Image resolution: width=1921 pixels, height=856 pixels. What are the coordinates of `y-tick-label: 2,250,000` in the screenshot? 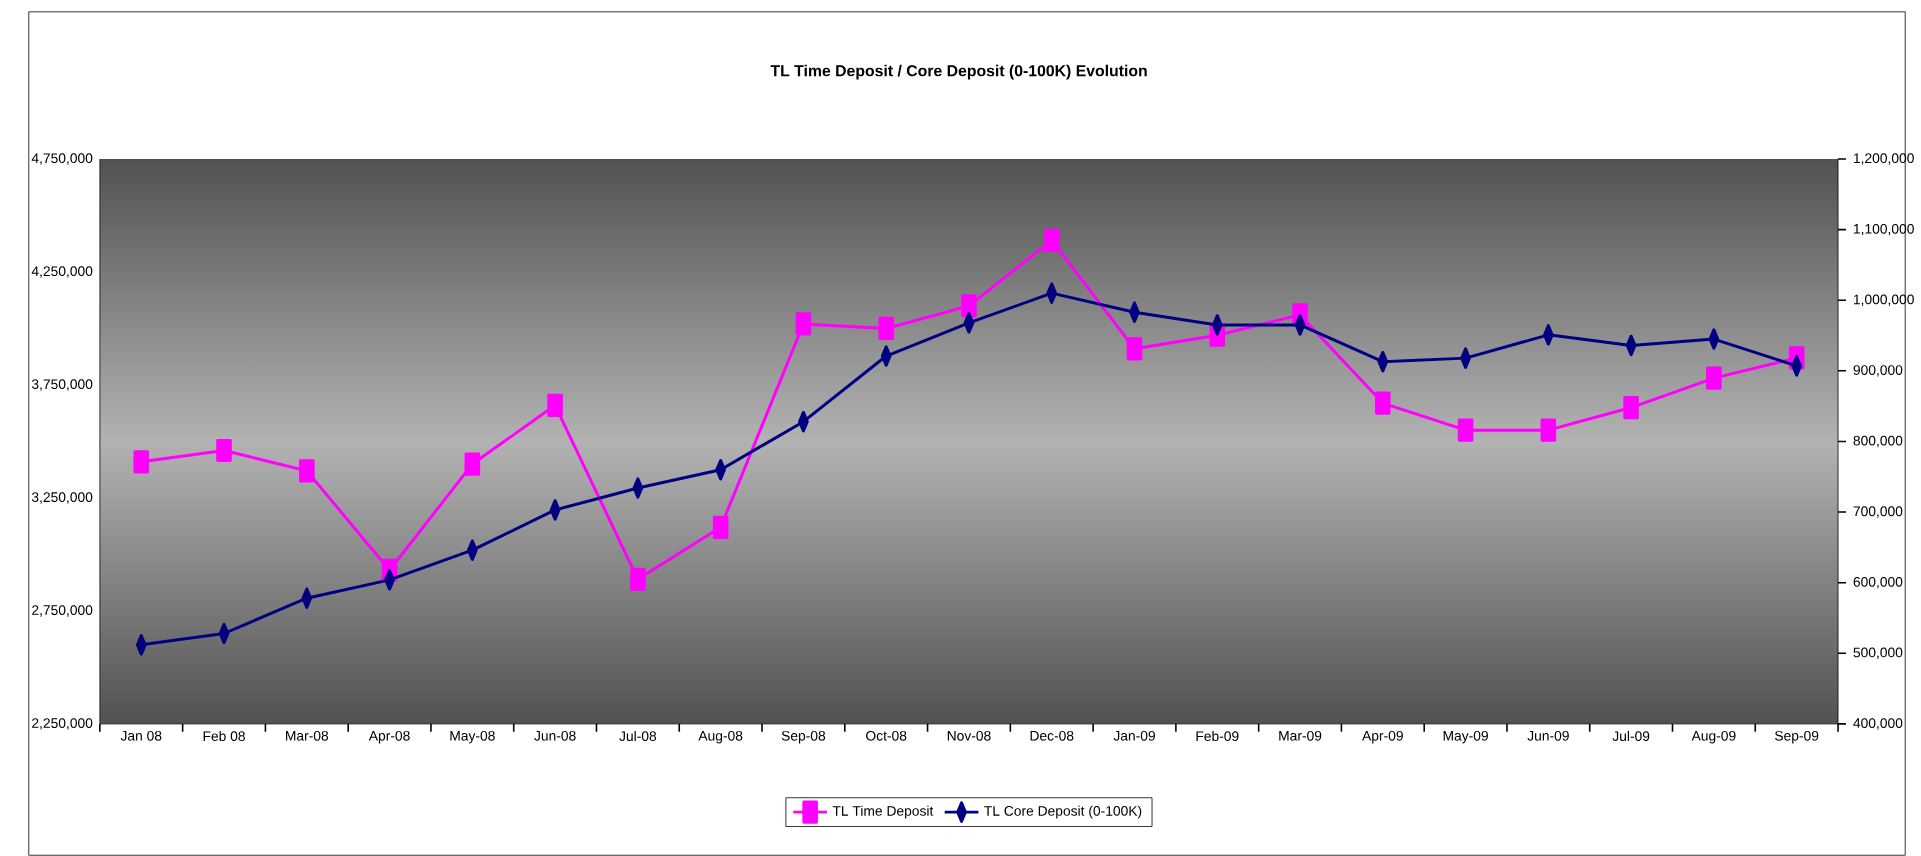 It's located at (62, 724).